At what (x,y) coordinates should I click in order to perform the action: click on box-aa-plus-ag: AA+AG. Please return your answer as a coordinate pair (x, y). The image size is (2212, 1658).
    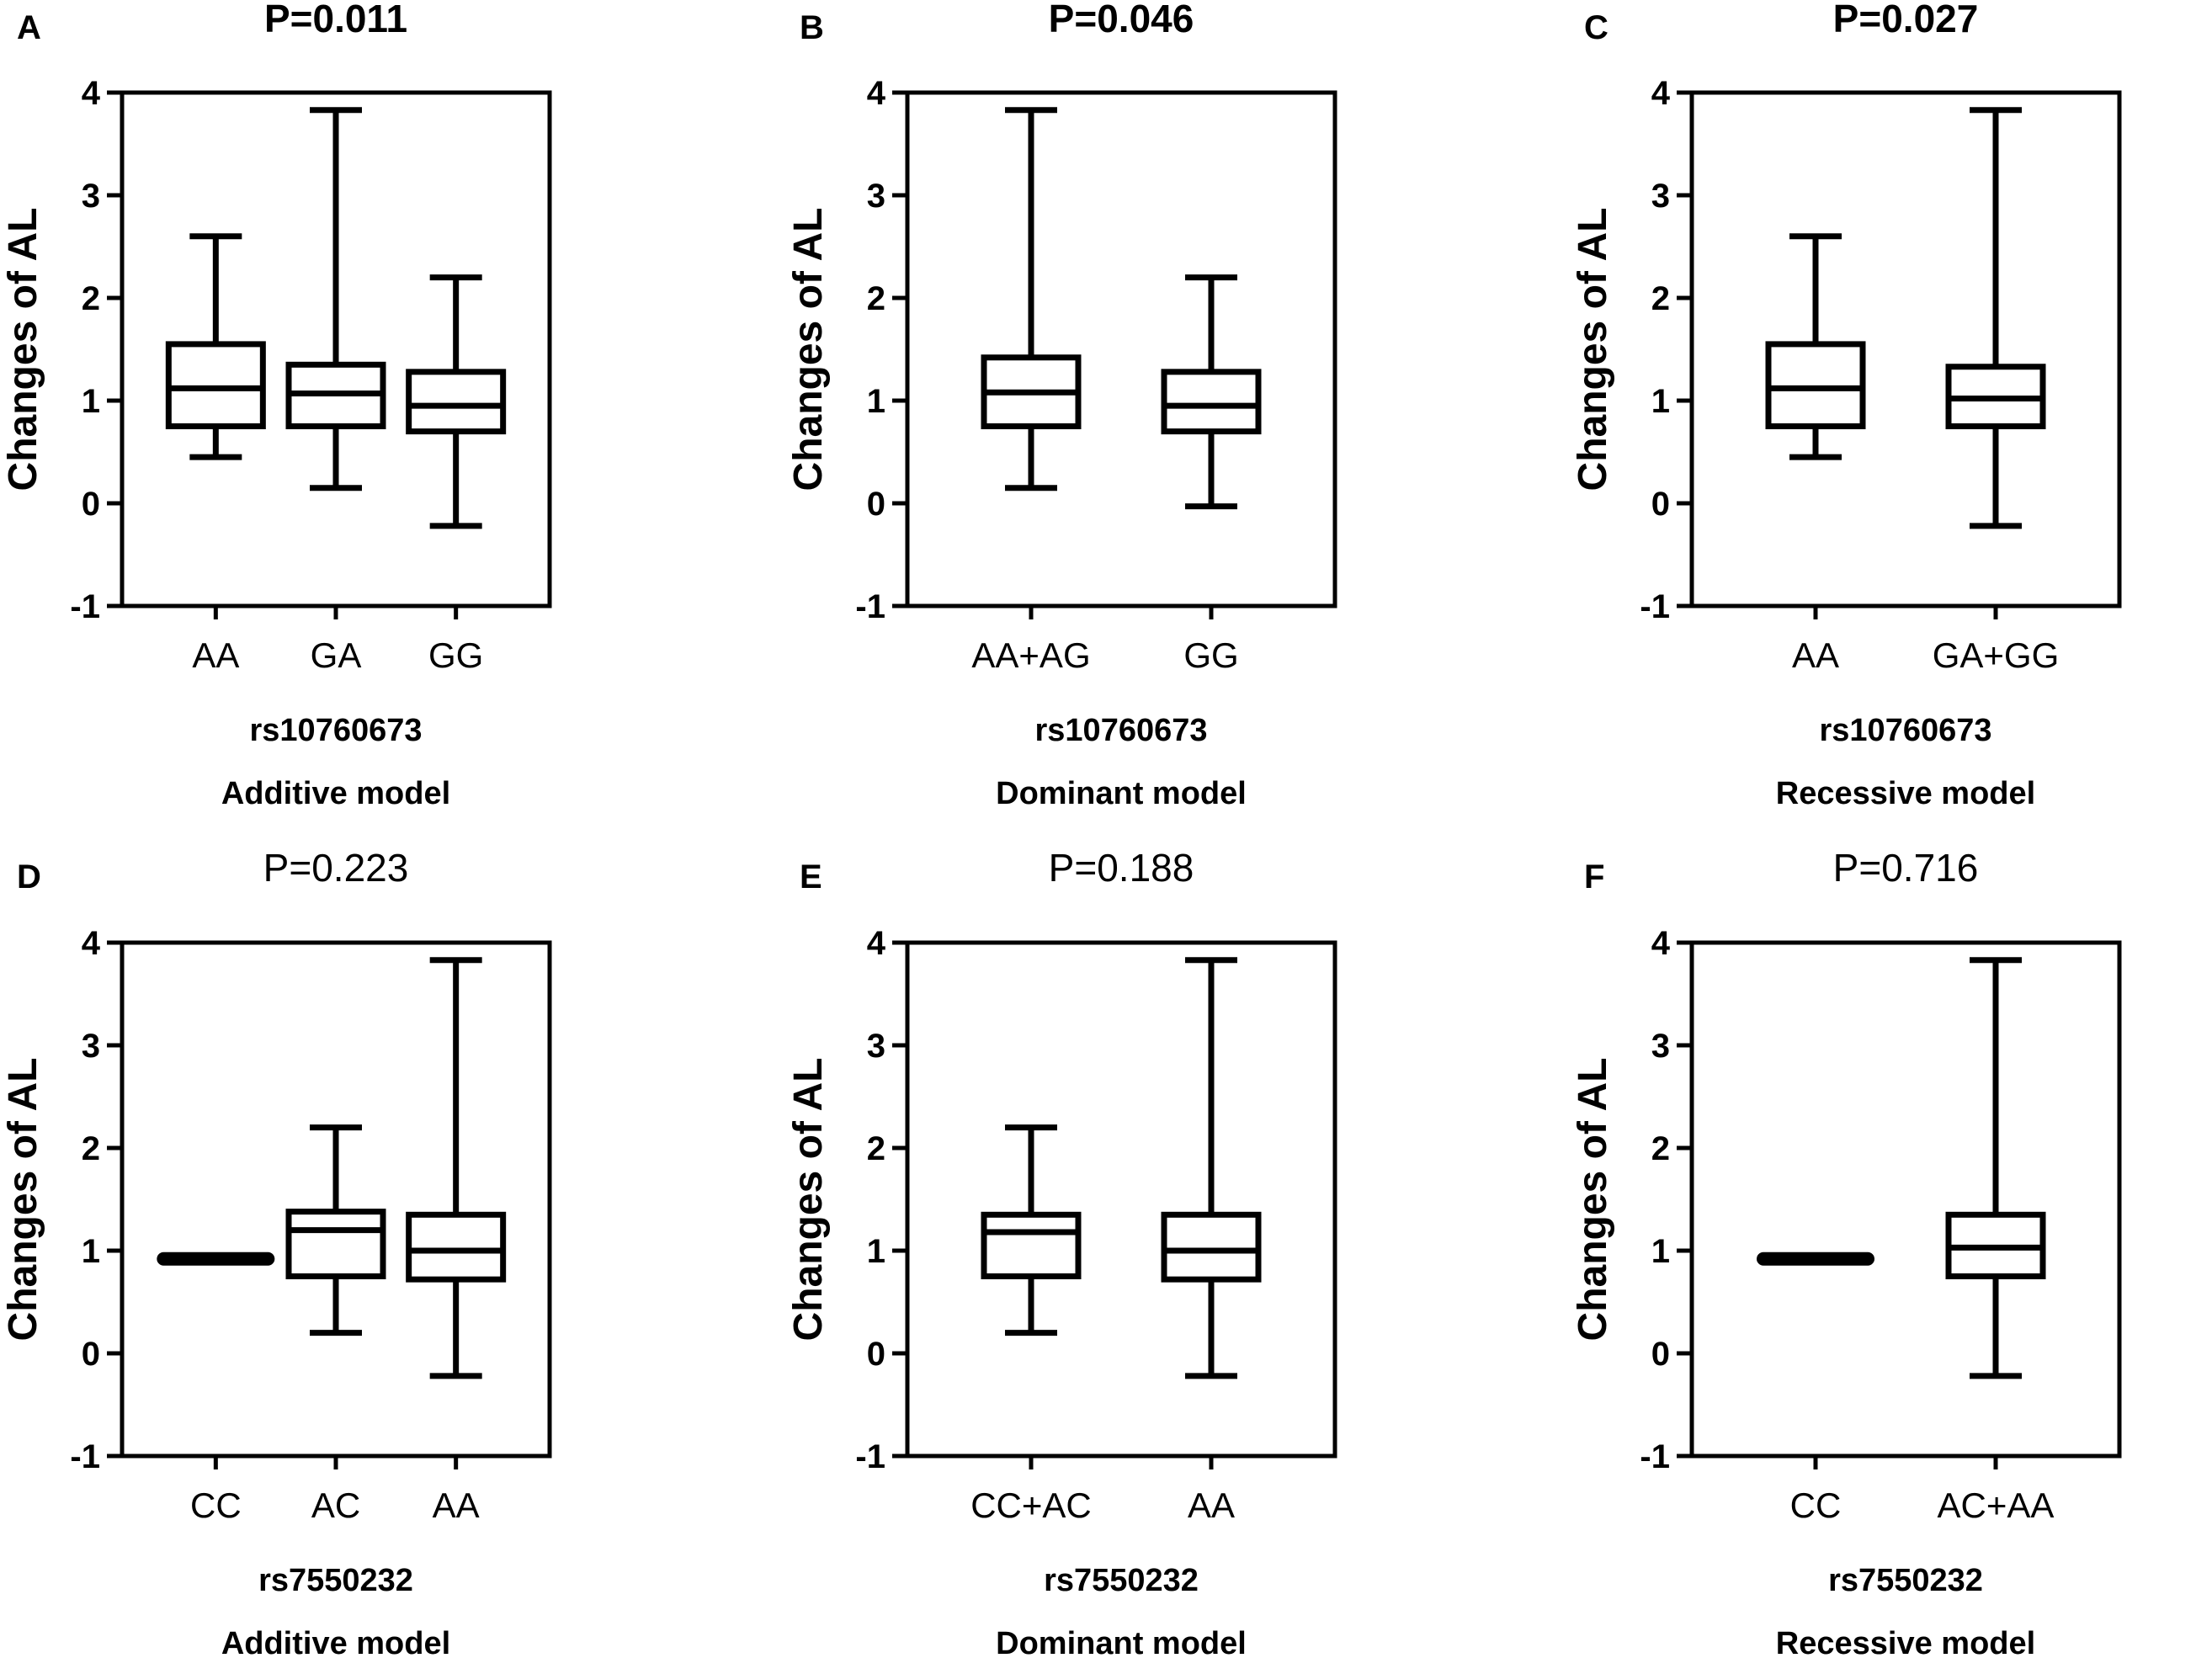
    Looking at the image, I should click on (1031, 391).